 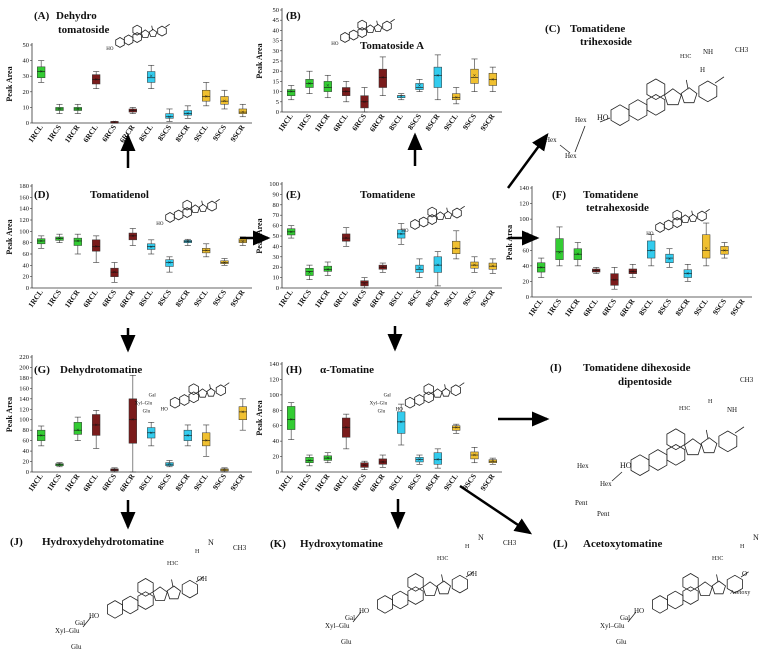 I want to click on x-tick-label: 9SCR, so click(x=737, y=307).